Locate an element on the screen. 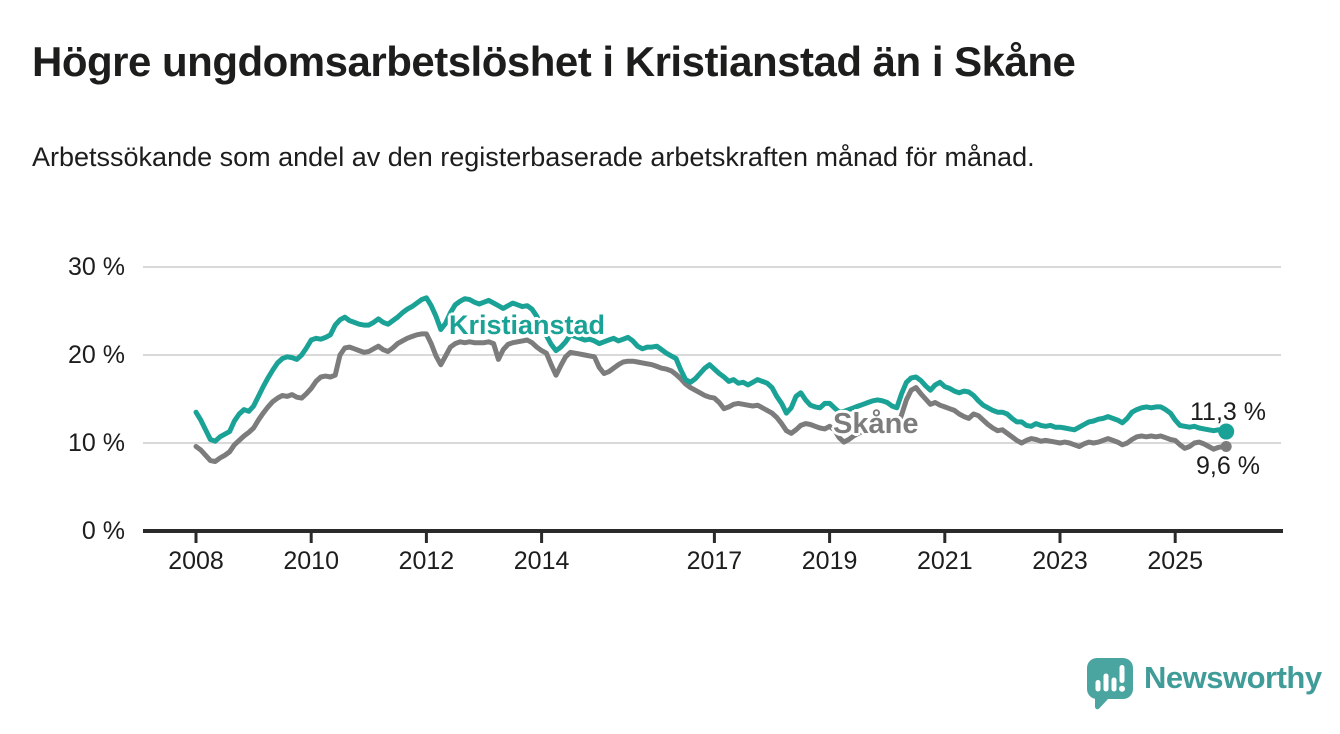 The height and width of the screenshot is (734, 1340). x-axis-label: 2019 is located at coordinates (829, 561).